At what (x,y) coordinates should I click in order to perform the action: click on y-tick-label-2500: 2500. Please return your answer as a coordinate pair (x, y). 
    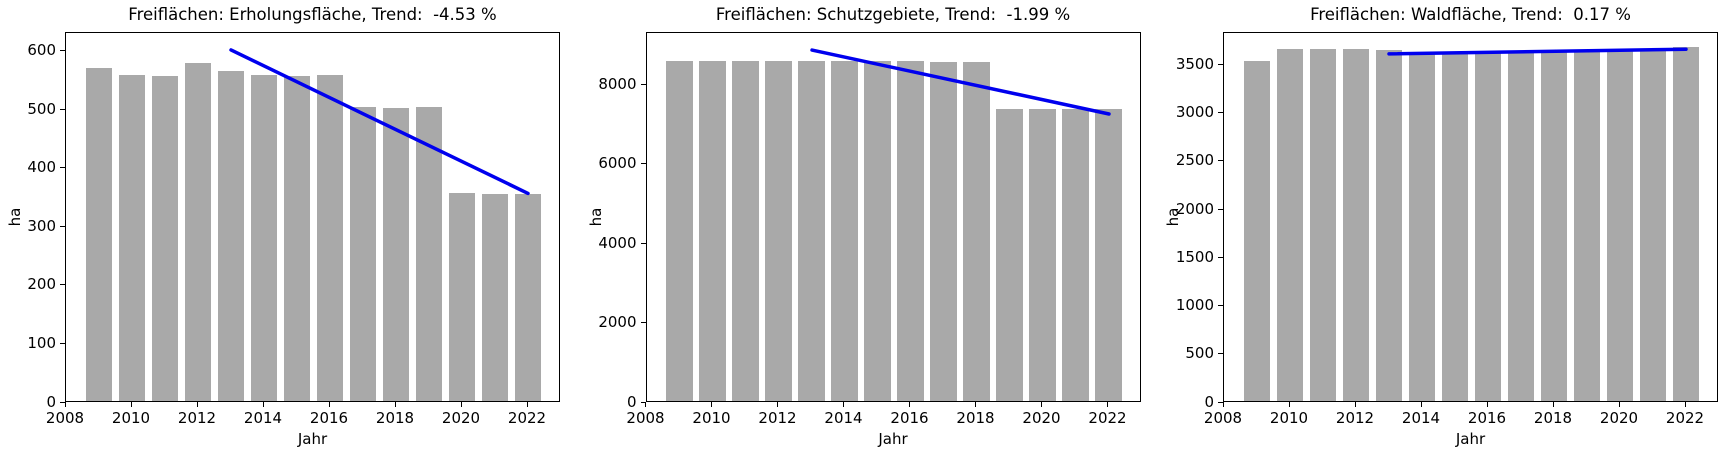
    Looking at the image, I should click on (1194, 160).